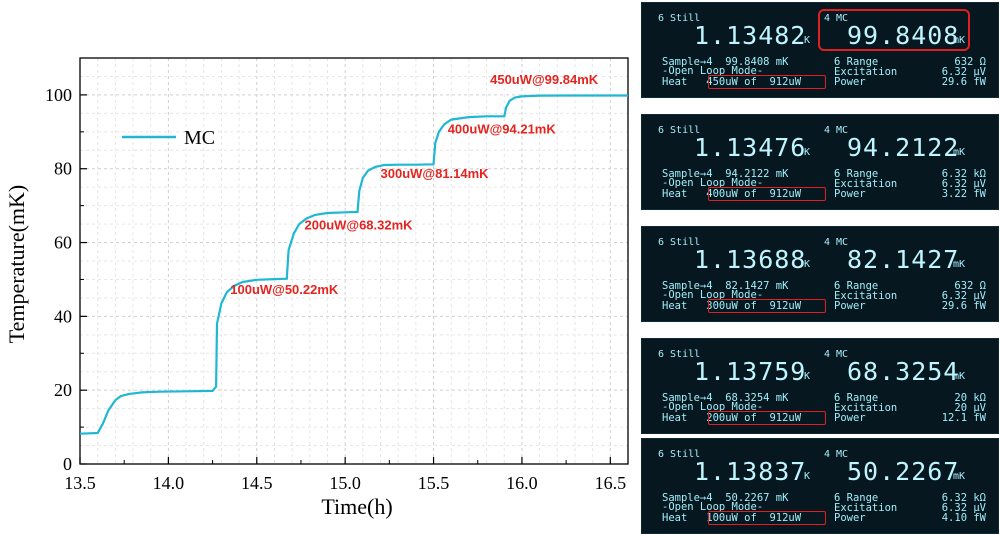 The width and height of the screenshot is (1000, 534). What do you see at coordinates (611, 483) in the screenshot?
I see `x-tick-label: 16.5` at bounding box center [611, 483].